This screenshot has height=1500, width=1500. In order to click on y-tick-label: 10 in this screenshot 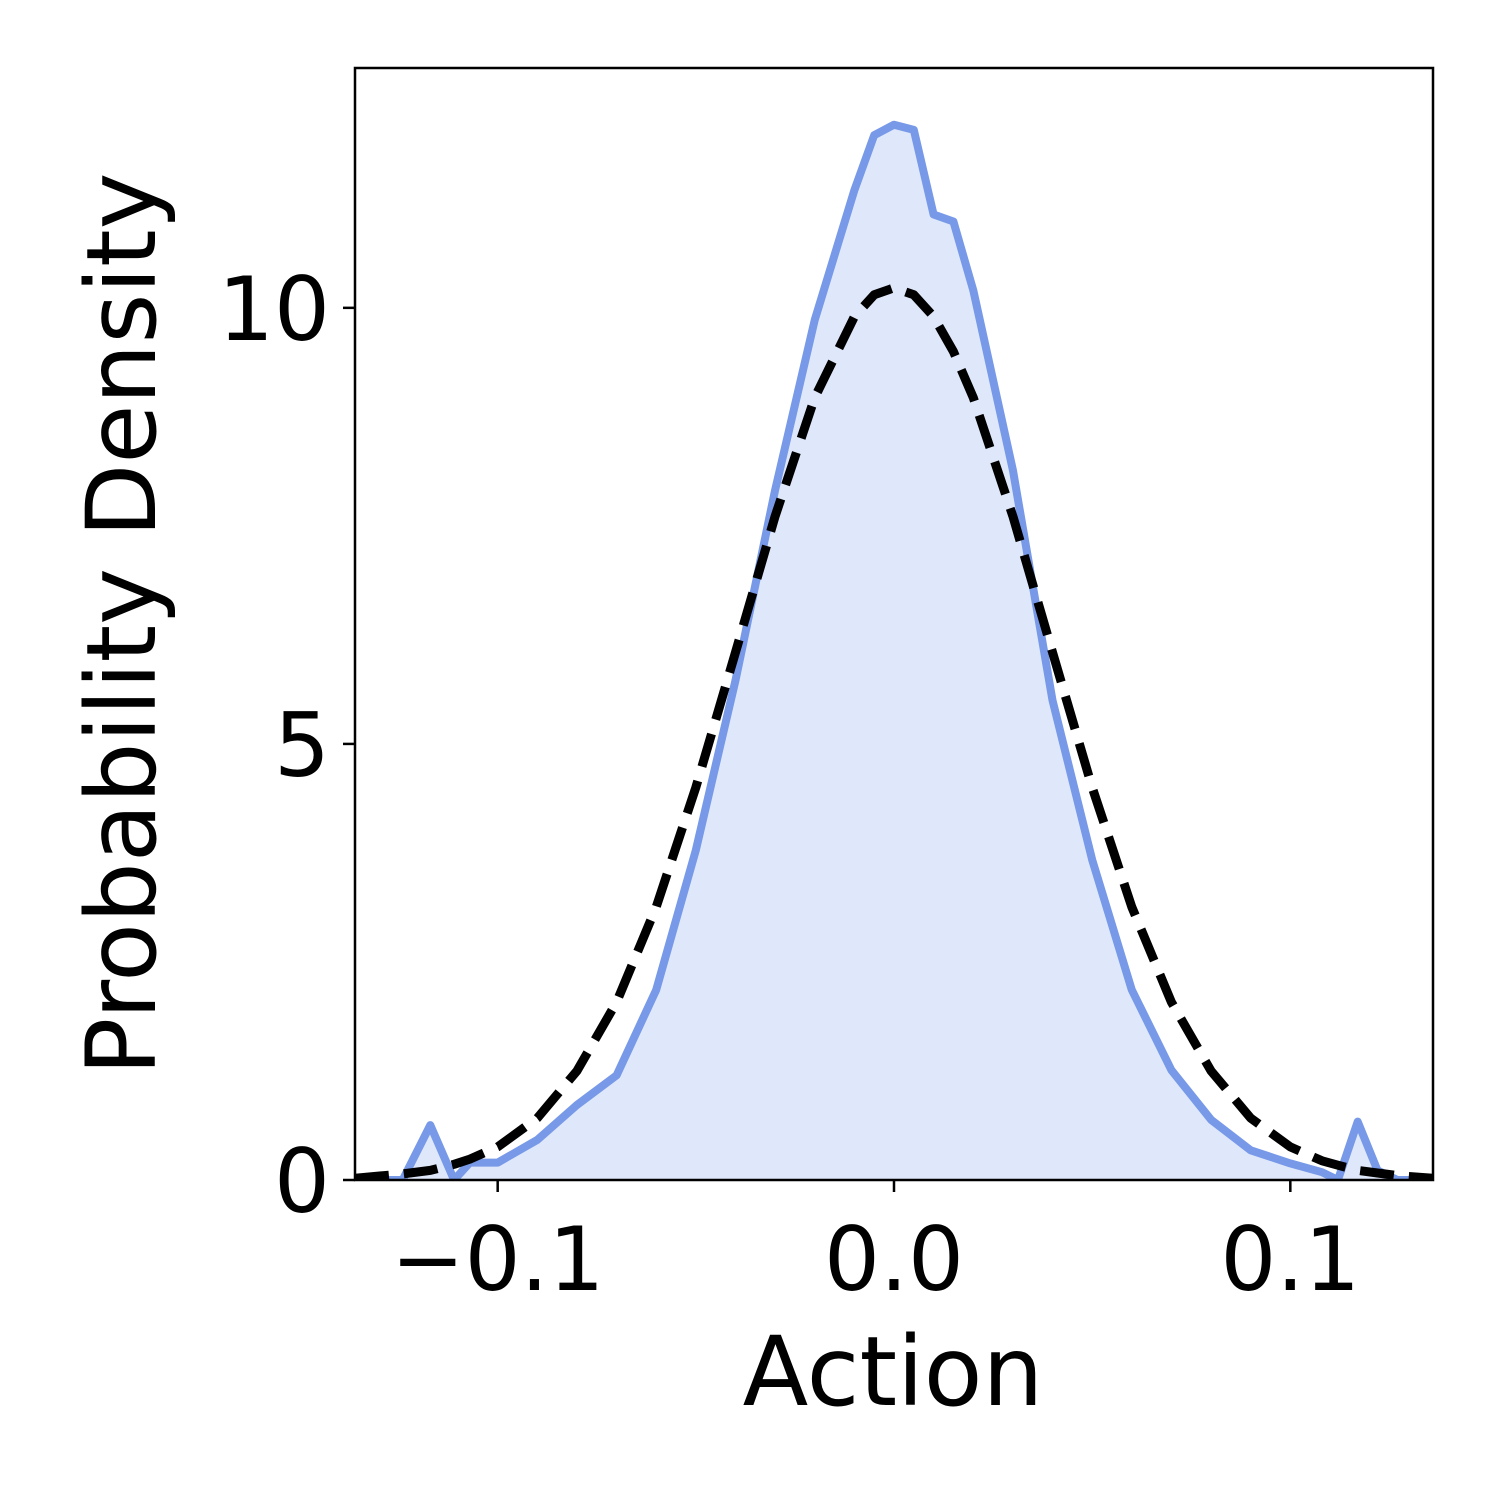, I will do `click(274, 309)`.